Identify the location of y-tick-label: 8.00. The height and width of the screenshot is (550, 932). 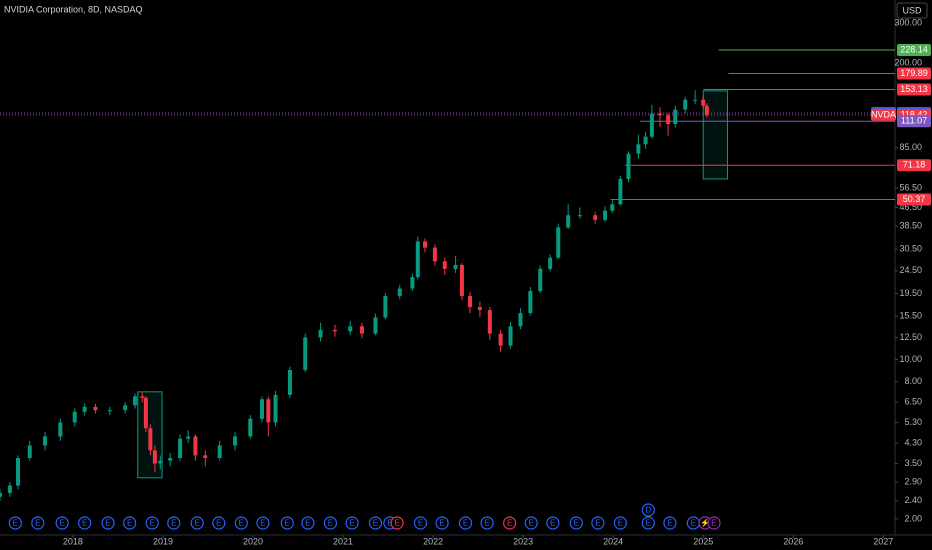
(913, 381).